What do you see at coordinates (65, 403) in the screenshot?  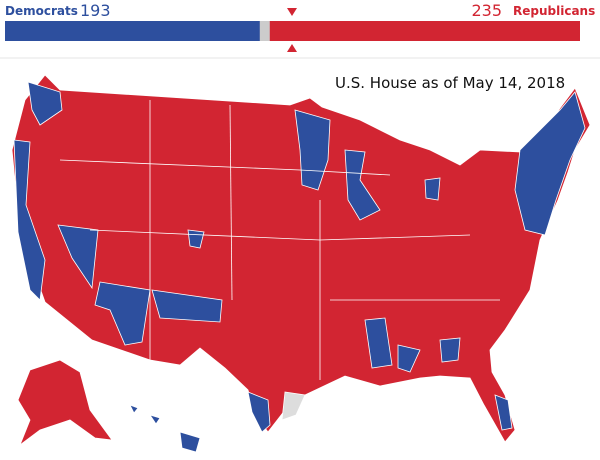 I see `alaska` at bounding box center [65, 403].